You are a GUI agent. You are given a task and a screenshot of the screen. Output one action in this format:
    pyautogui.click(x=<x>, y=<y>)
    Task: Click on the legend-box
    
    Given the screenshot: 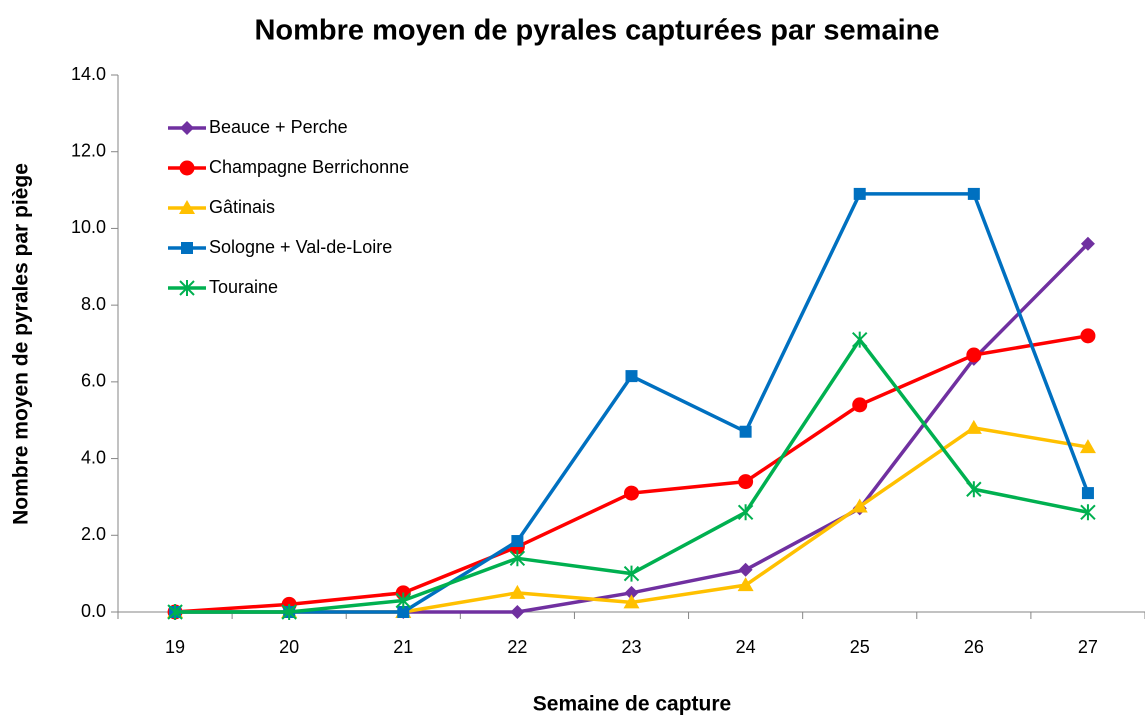 What is the action you would take?
    pyautogui.click(x=320, y=211)
    